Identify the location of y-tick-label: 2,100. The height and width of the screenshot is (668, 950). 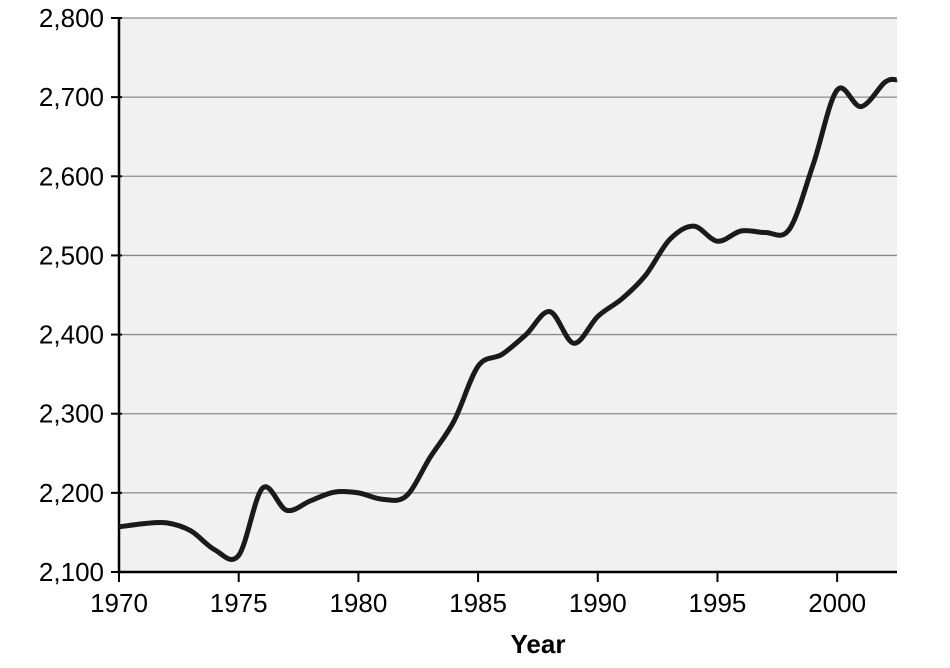
(71, 572).